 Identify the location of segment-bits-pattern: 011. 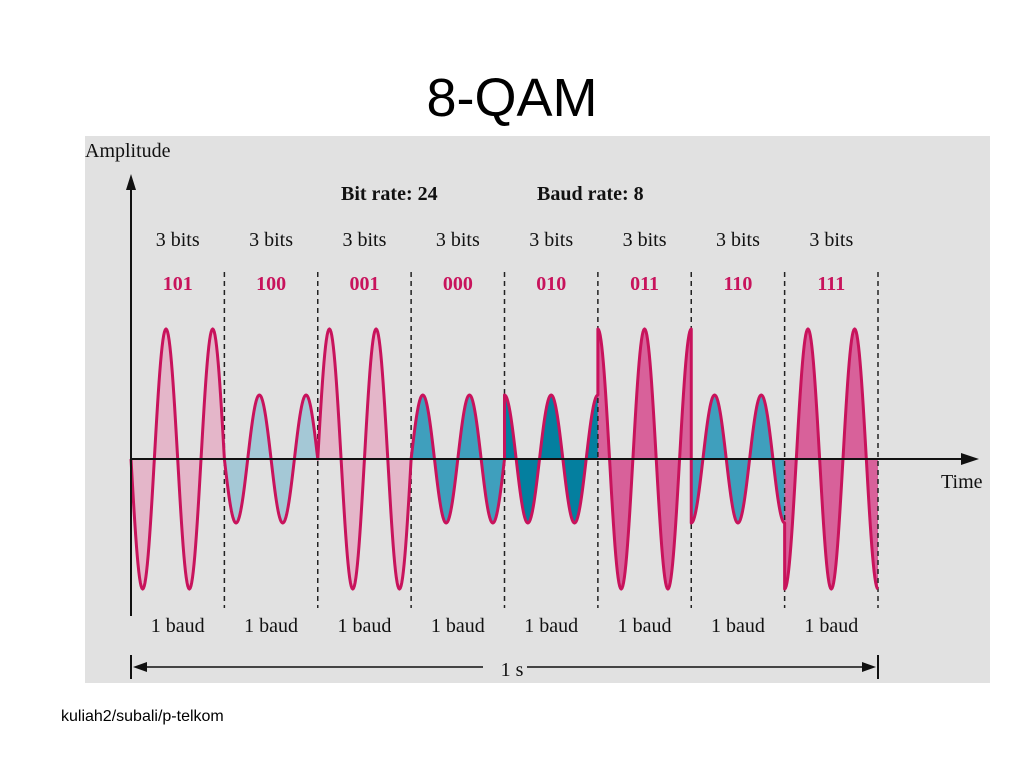
(644, 284).